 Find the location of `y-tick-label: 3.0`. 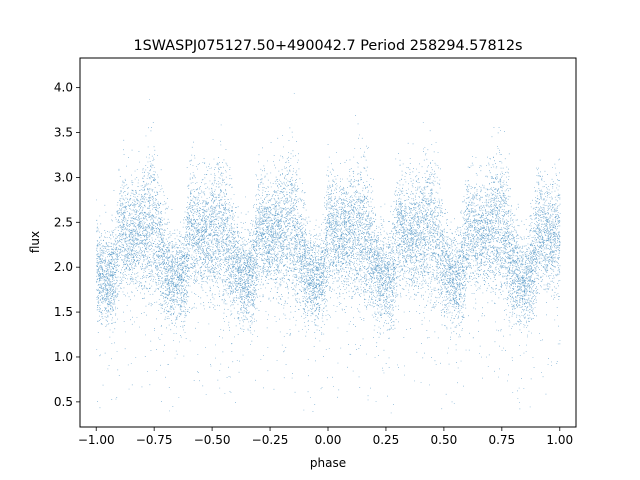

y-tick-label: 3.0 is located at coordinates (63, 177).